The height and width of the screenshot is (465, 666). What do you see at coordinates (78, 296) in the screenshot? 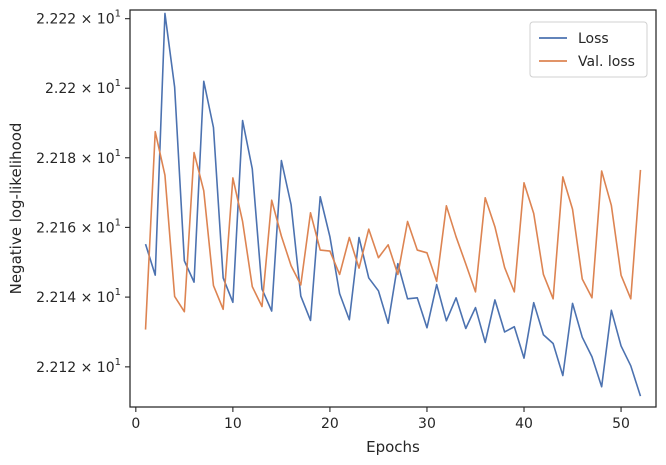
I see `y-tick-label: 2.214 × 10¹` at bounding box center [78, 296].